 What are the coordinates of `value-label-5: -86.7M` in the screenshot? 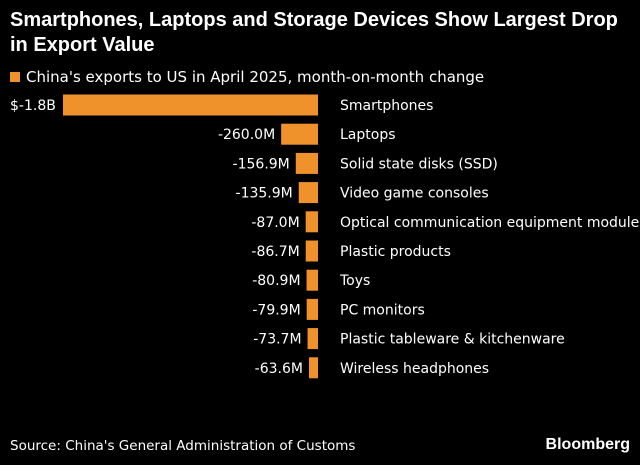 It's located at (275, 252).